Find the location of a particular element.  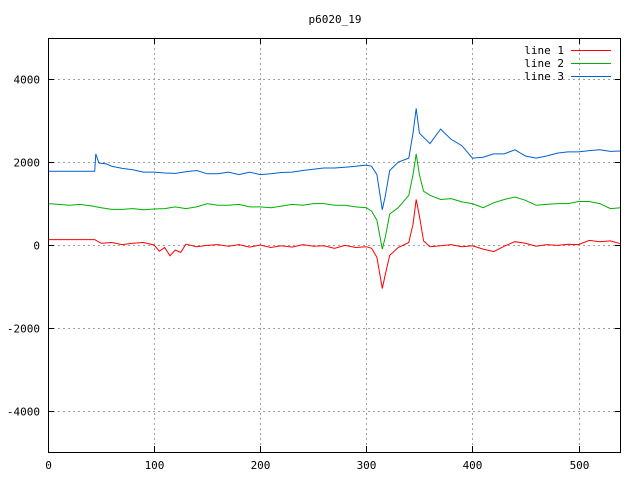

y-tick-label: 0 is located at coordinates (36, 246).